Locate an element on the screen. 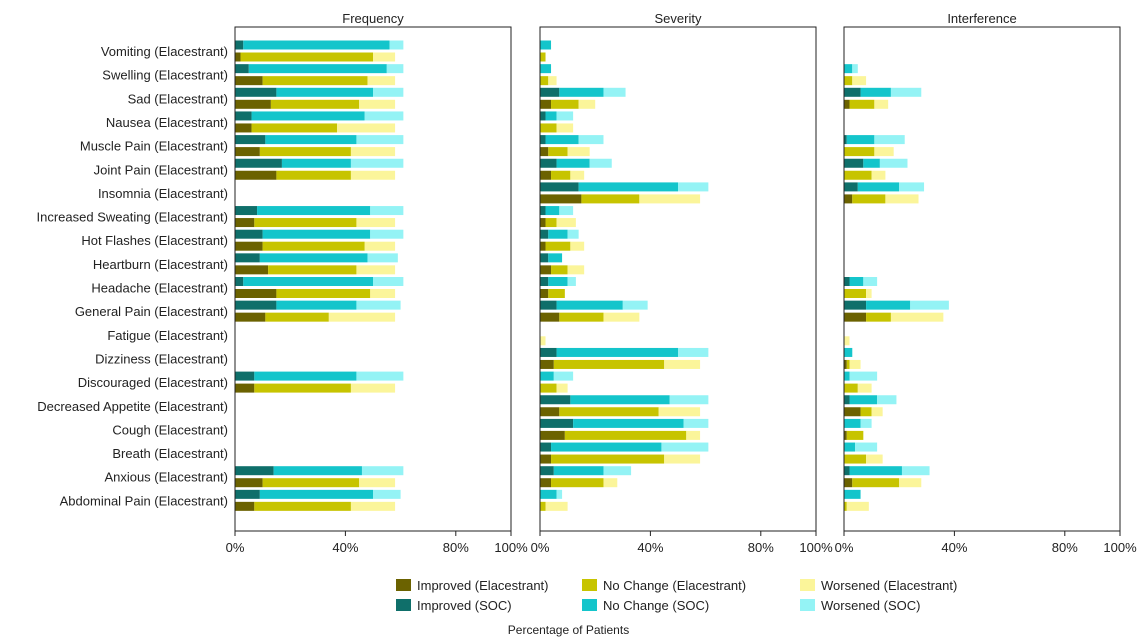 The height and width of the screenshot is (637, 1137). legend-item: Worsened (SOC) is located at coordinates (860, 605).